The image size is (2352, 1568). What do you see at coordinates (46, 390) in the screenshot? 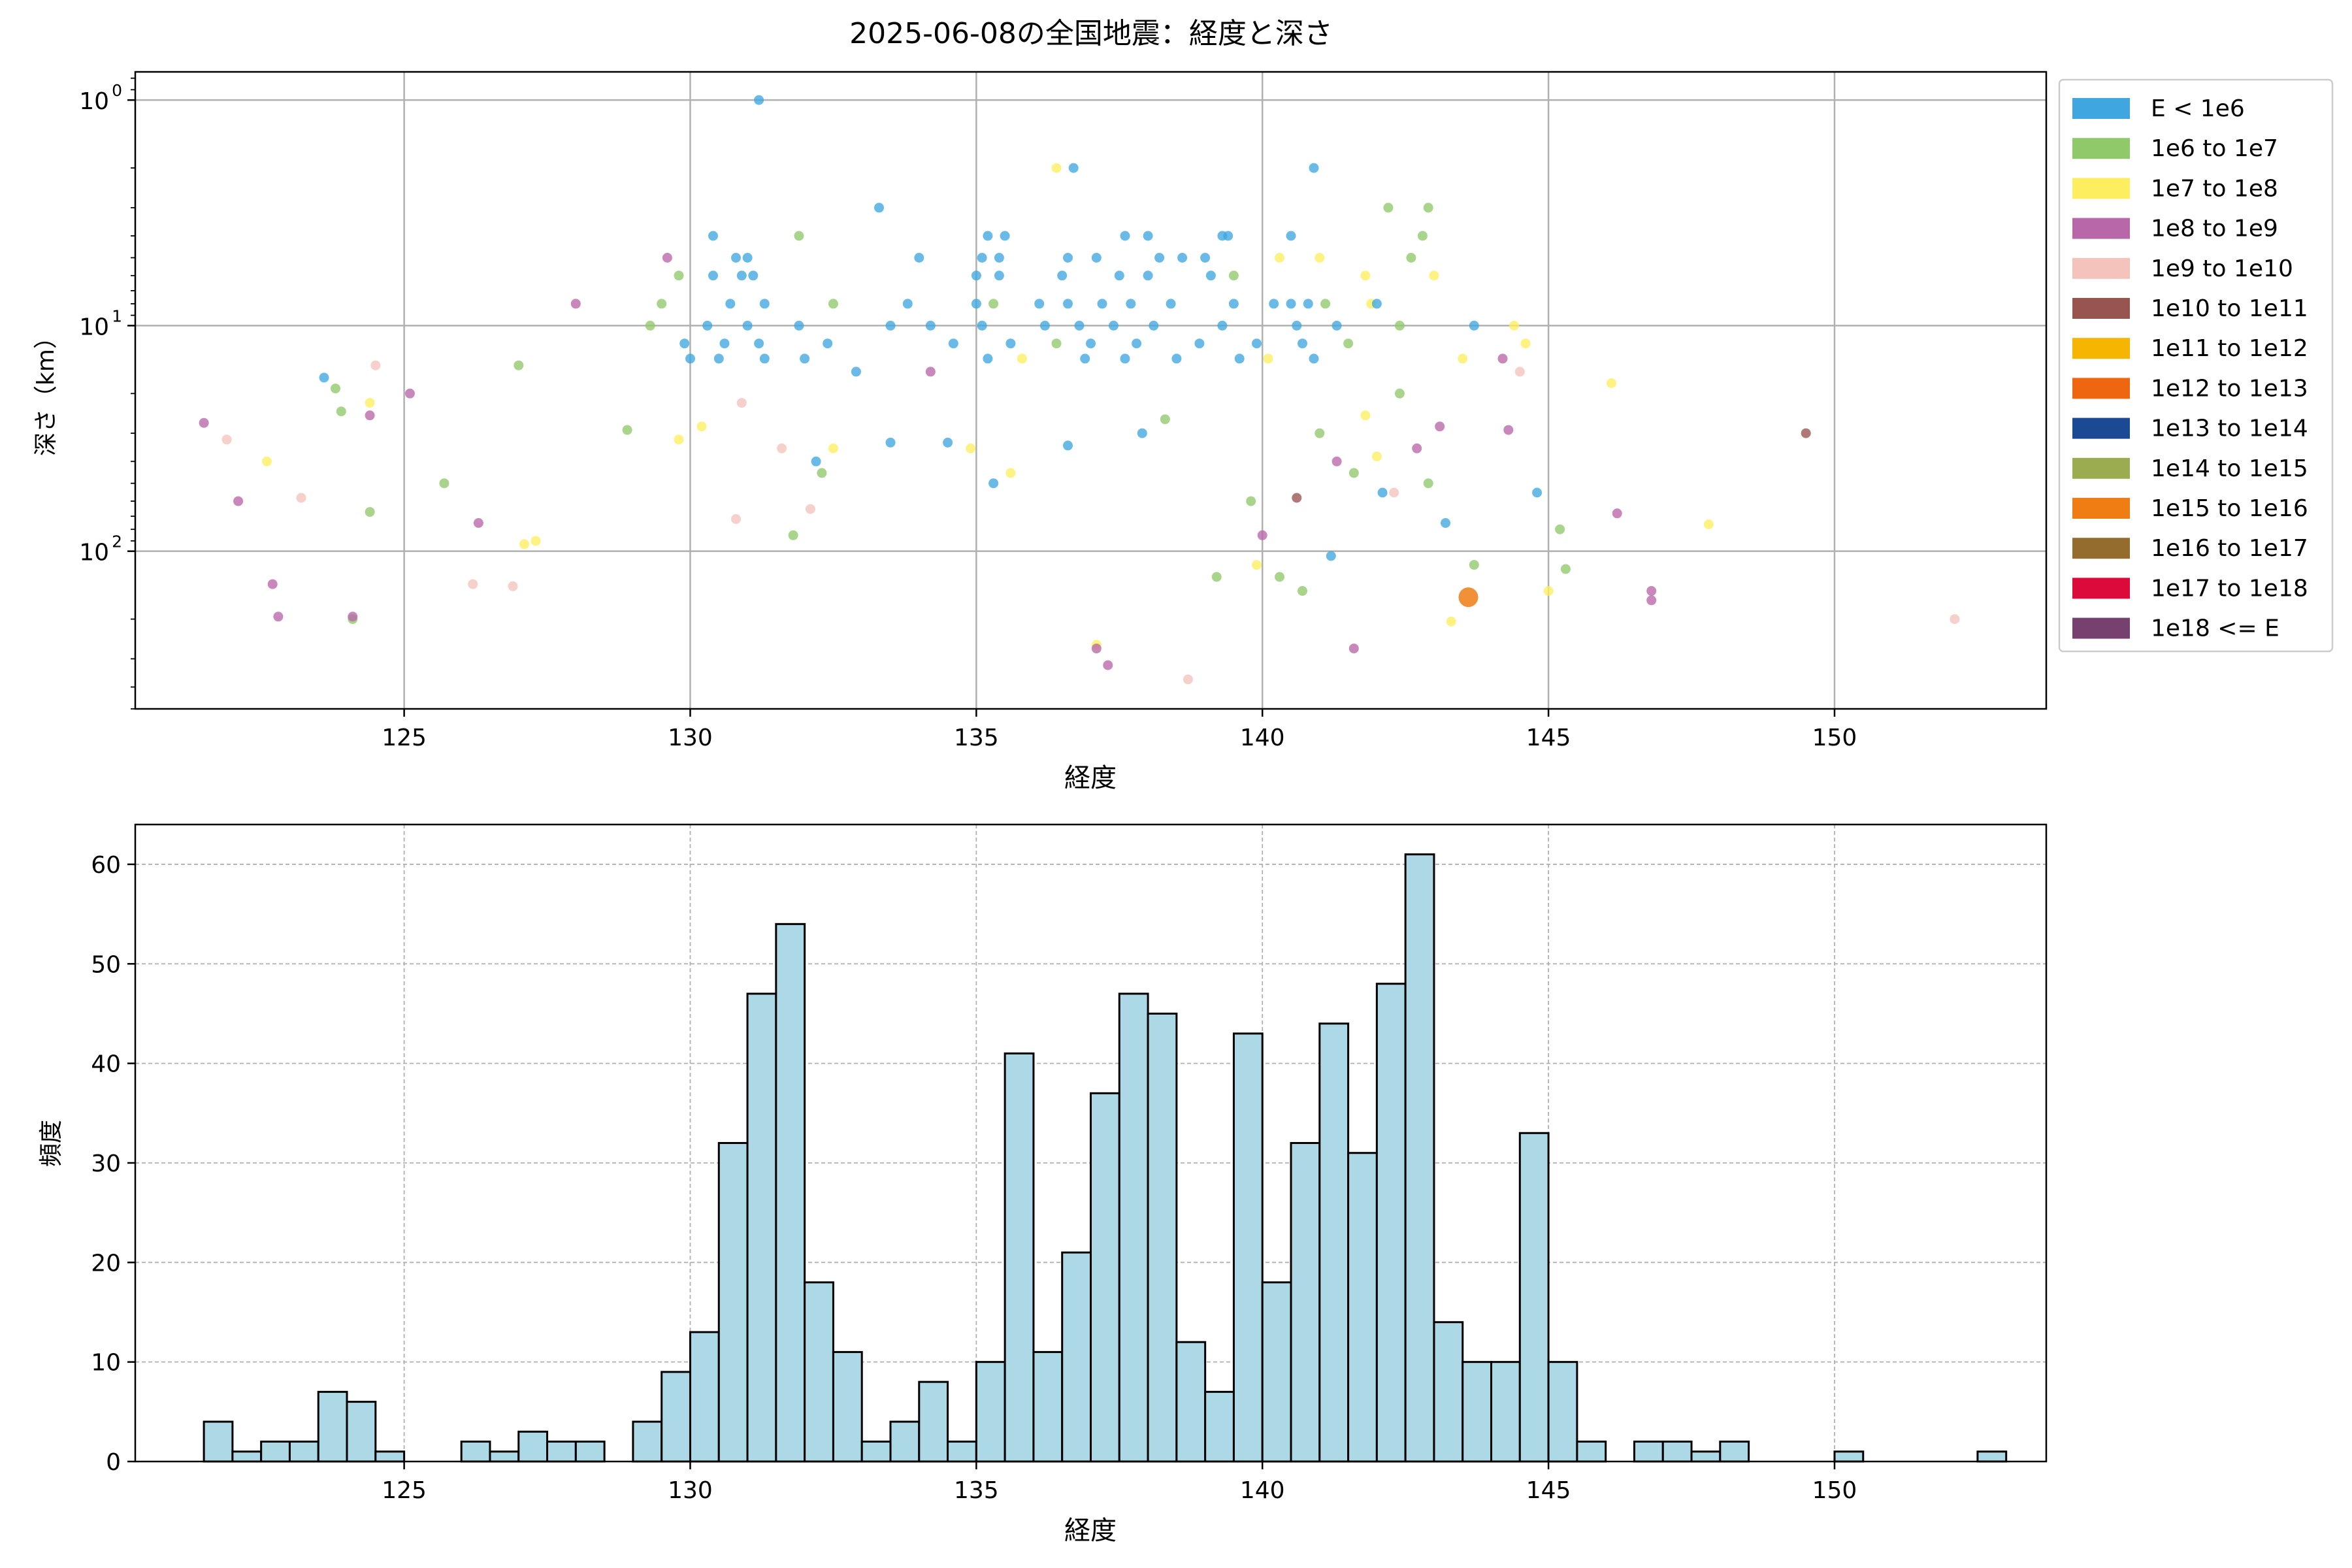
I see `scatter-y-axis-label: 深さ（km）` at bounding box center [46, 390].